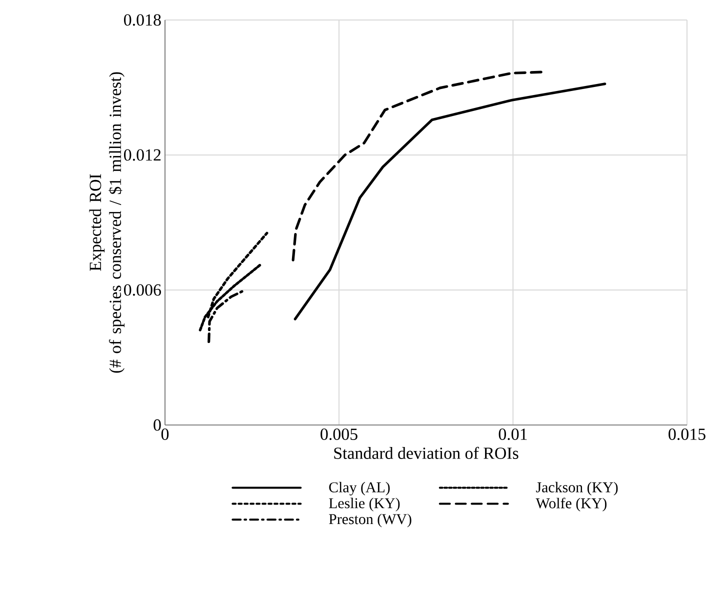 The image size is (717, 600). I want to click on x-tick-label: 0.015, so click(687, 434).